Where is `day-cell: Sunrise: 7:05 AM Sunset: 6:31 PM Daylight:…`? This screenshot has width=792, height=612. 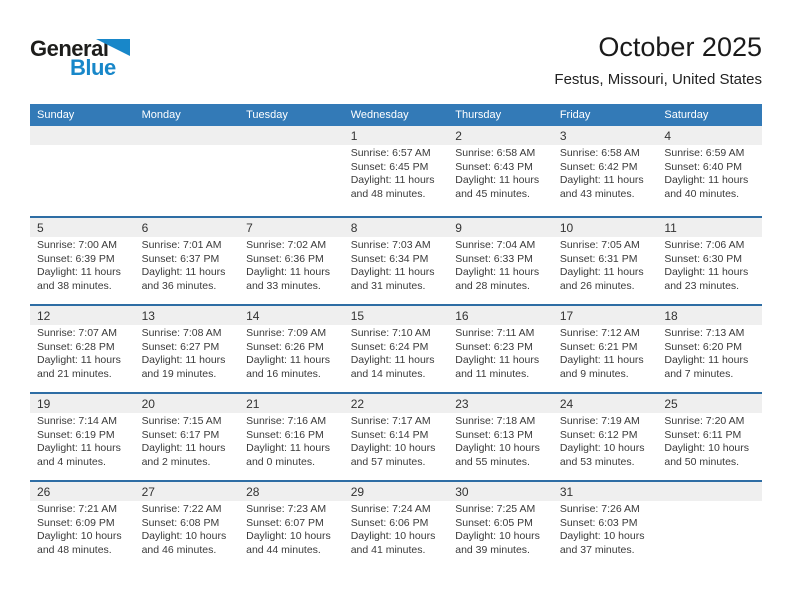 day-cell: Sunrise: 7:05 AM Sunset: 6:31 PM Daylight:… is located at coordinates (605, 265).